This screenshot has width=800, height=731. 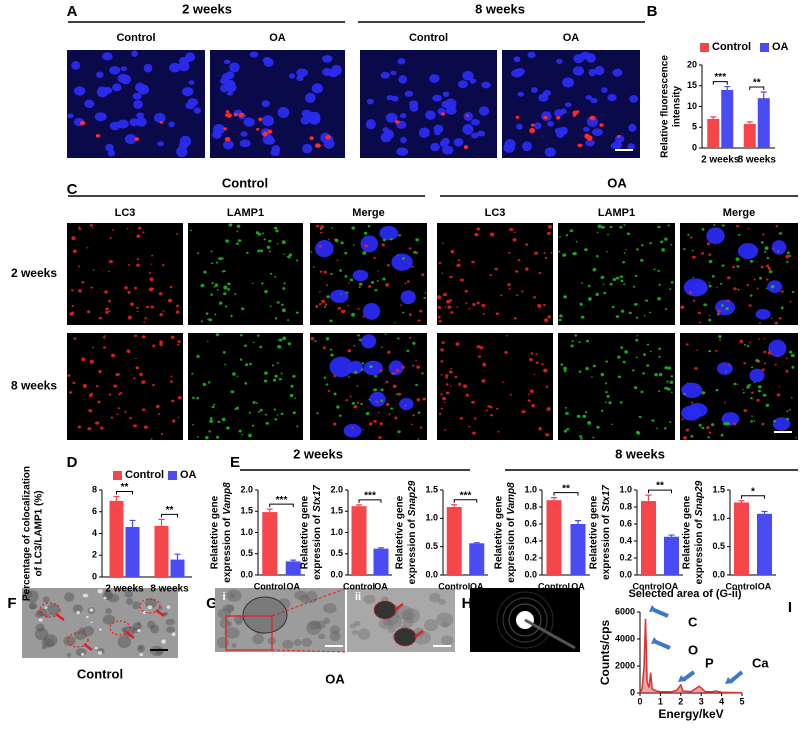 I want to click on y-tick-label: 2000, so click(x=625, y=665).